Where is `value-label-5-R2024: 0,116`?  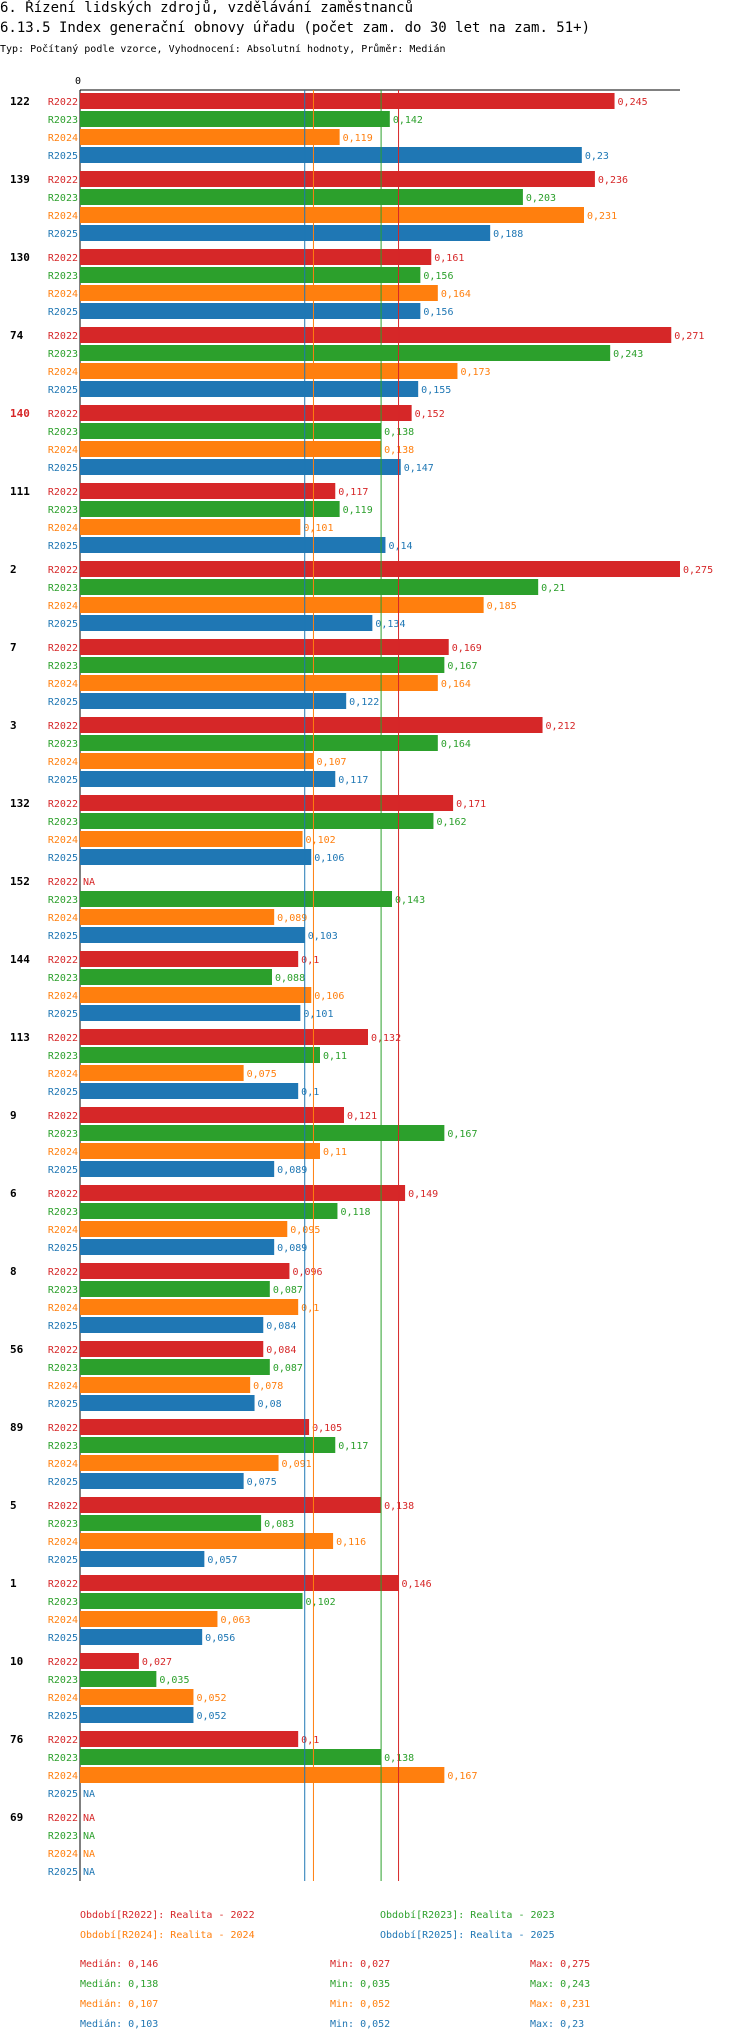
value-label-5-R2024: 0,116 is located at coordinates (351, 1542).